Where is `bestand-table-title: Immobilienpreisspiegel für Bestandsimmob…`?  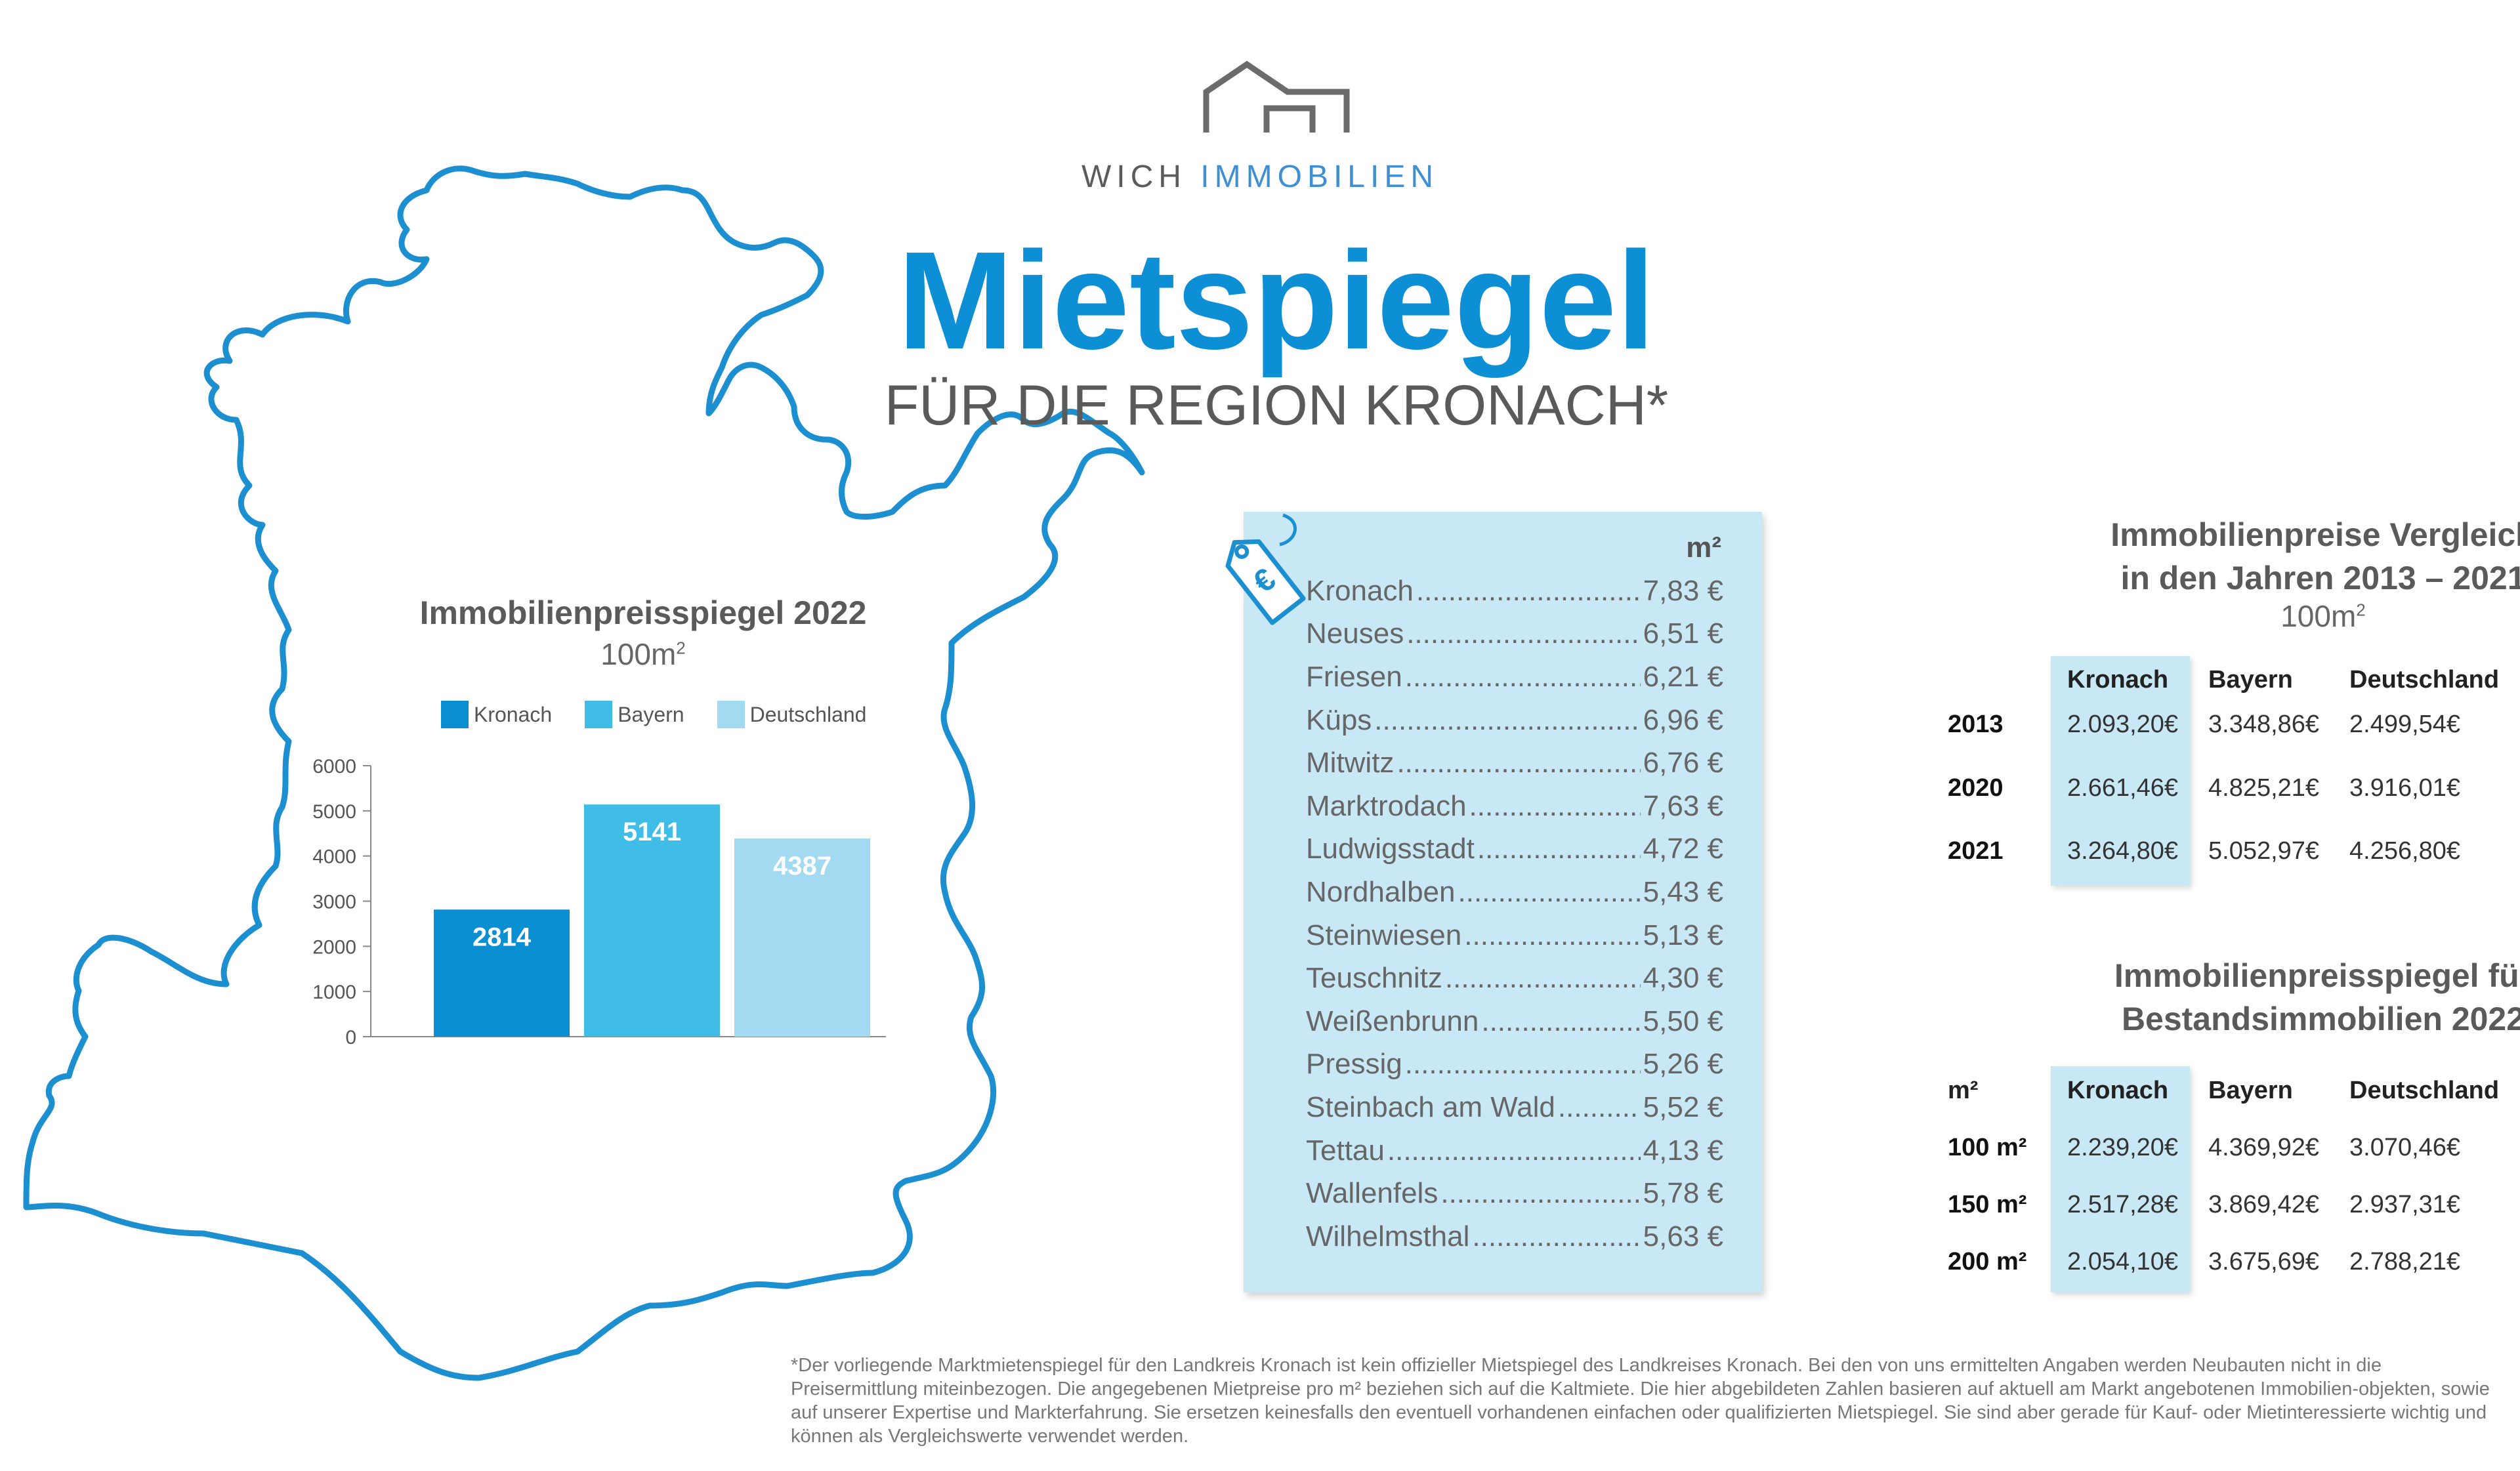
bestand-table-title: Immobilienpreisspiegel für Bestandsimmob… is located at coordinates (2274, 997).